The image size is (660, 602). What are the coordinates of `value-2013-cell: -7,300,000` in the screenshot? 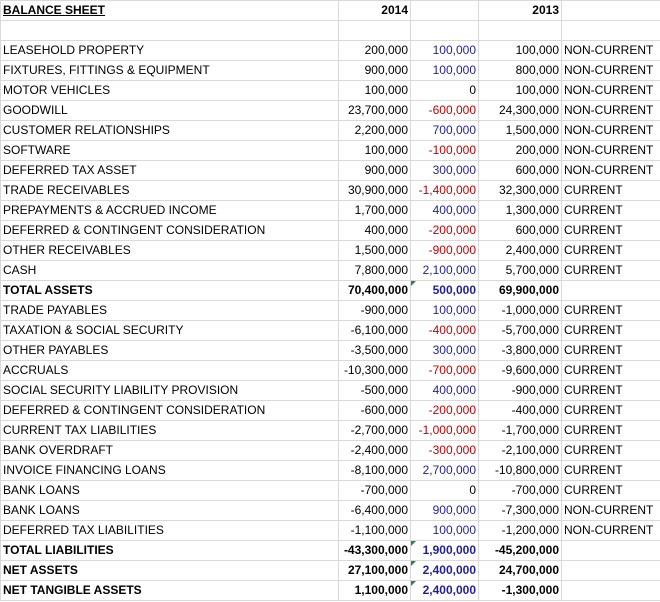 It's located at (520, 510).